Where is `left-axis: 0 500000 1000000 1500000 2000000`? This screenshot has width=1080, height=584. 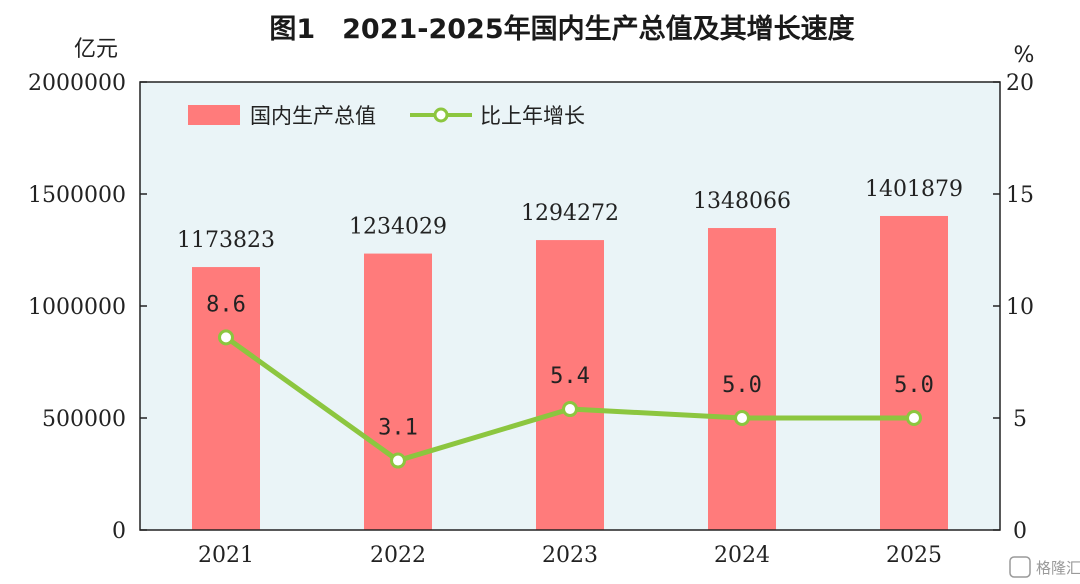 left-axis: 0 500000 1000000 1500000 2000000 is located at coordinates (87, 307).